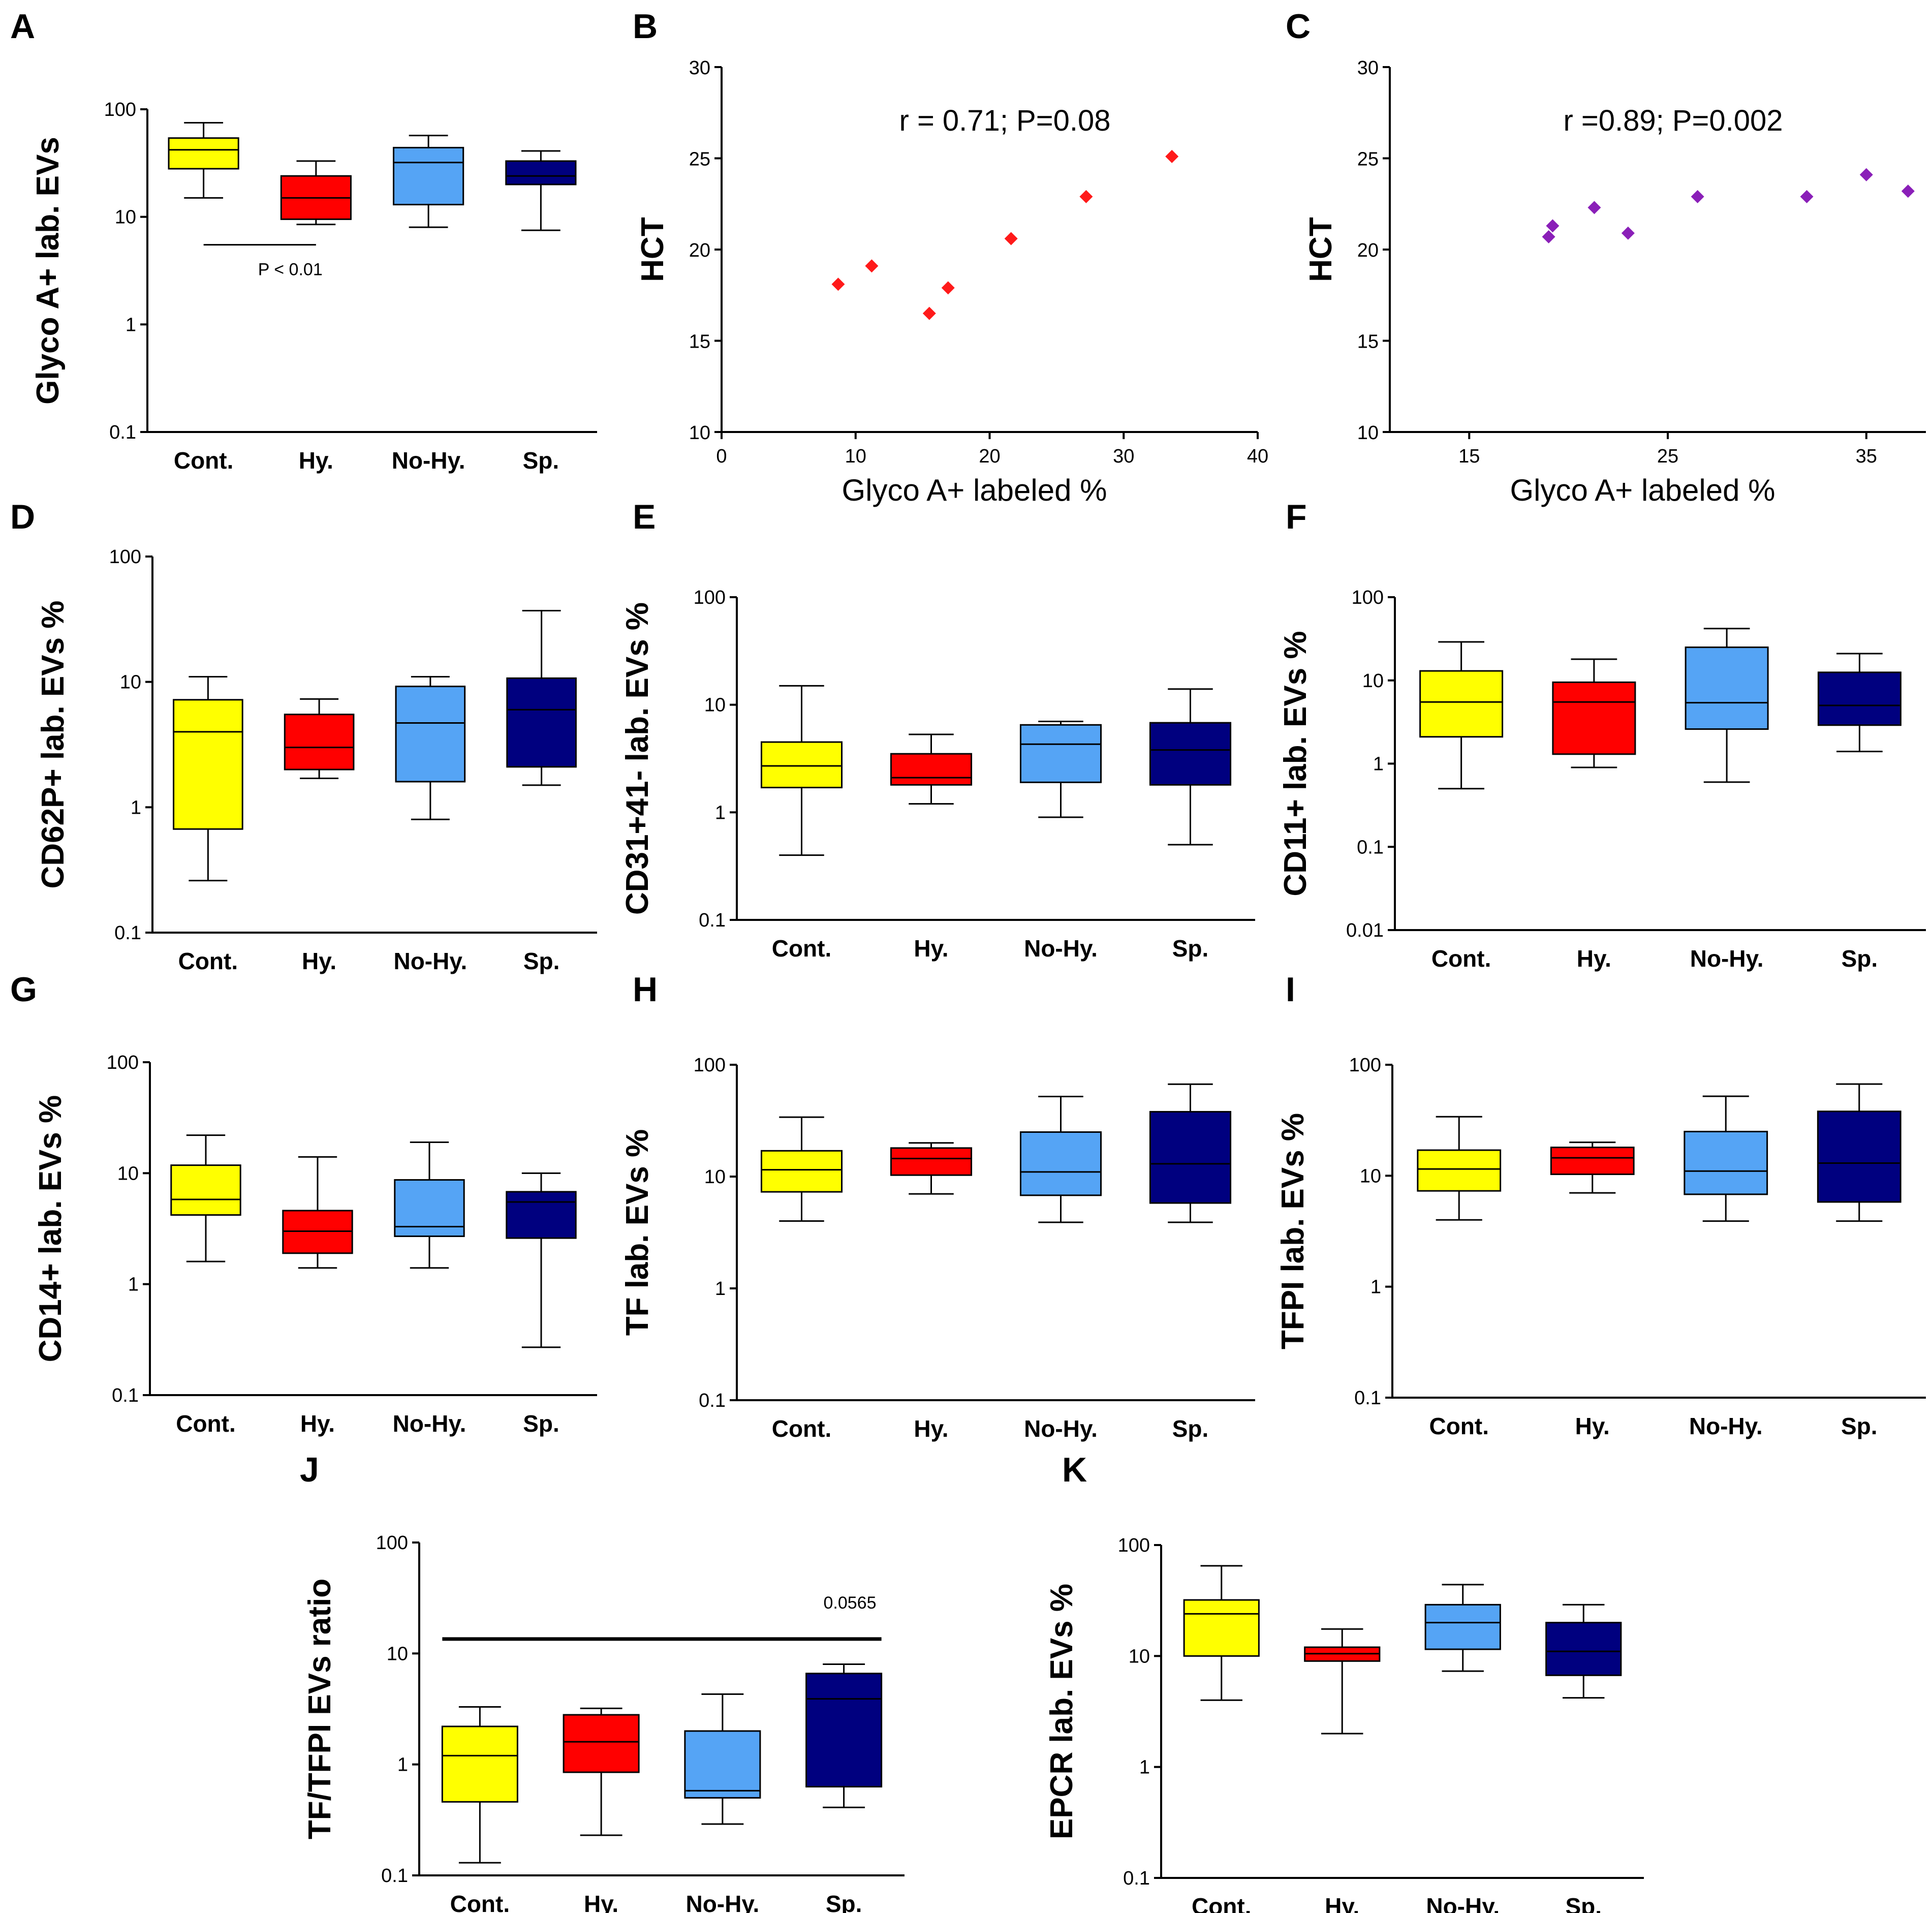  Describe the element at coordinates (855, 457) in the screenshot. I see `x-tick-label: 10` at that location.